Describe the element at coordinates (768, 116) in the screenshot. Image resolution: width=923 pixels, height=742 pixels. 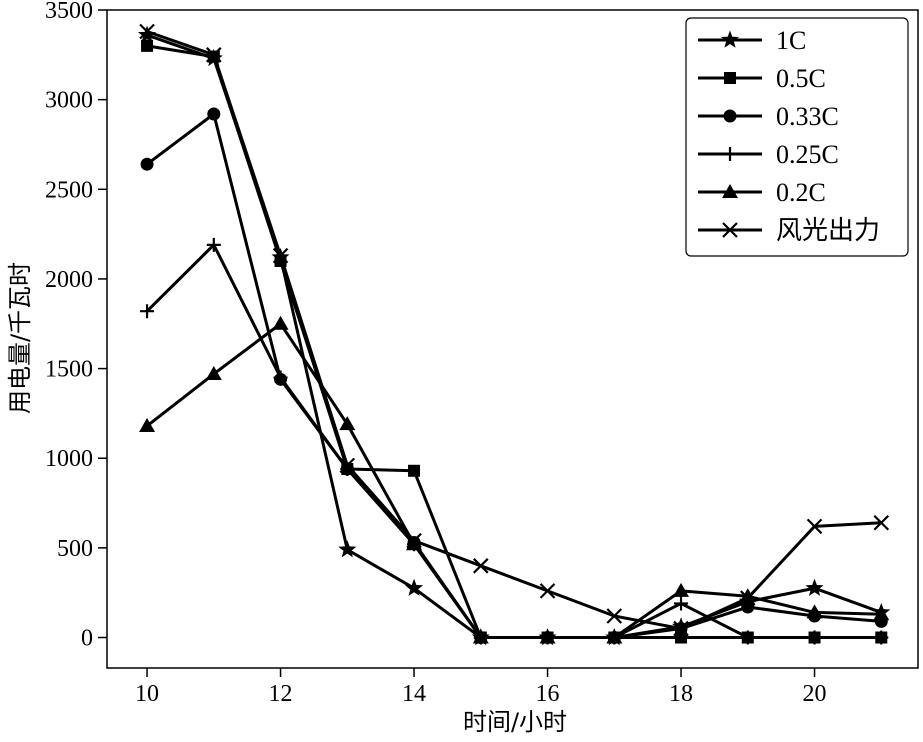
I see `legend-item: 0.33C` at that location.